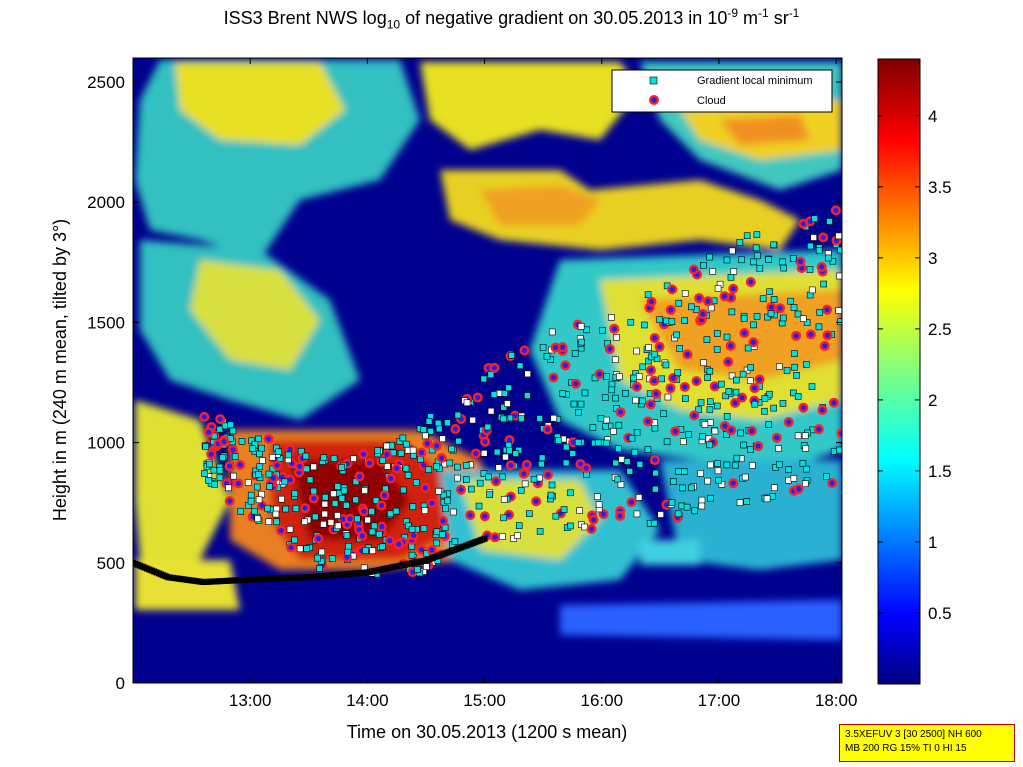 The width and height of the screenshot is (1023, 767). Describe the element at coordinates (914, 371) in the screenshot. I see `colorbar: 0.5 1 1.5 2 2.5 3 3.5 4` at that location.